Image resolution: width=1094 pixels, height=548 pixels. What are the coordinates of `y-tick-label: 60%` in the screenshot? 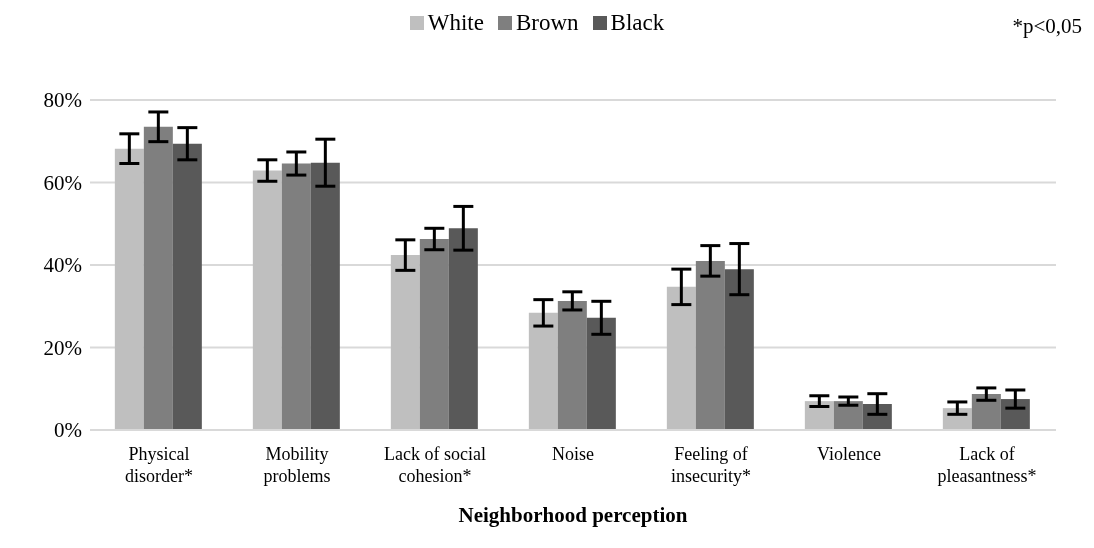 It's located at (62, 182).